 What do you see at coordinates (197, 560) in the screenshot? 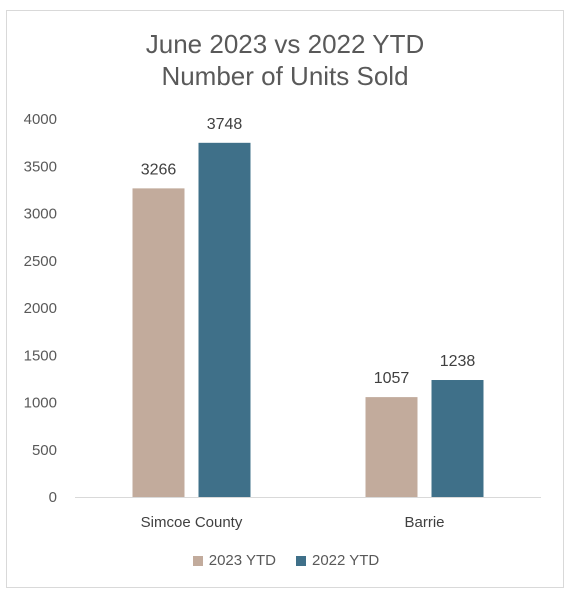
I see `legend-swatch-2023` at bounding box center [197, 560].